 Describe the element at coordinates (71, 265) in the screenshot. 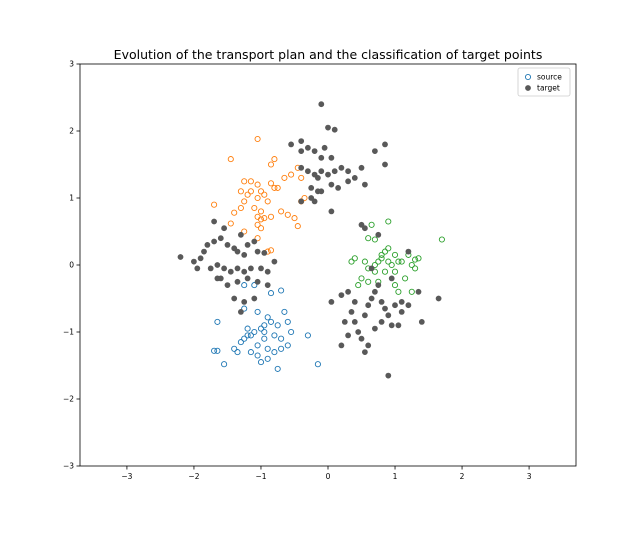

I see `y-tick-label: 0` at that location.